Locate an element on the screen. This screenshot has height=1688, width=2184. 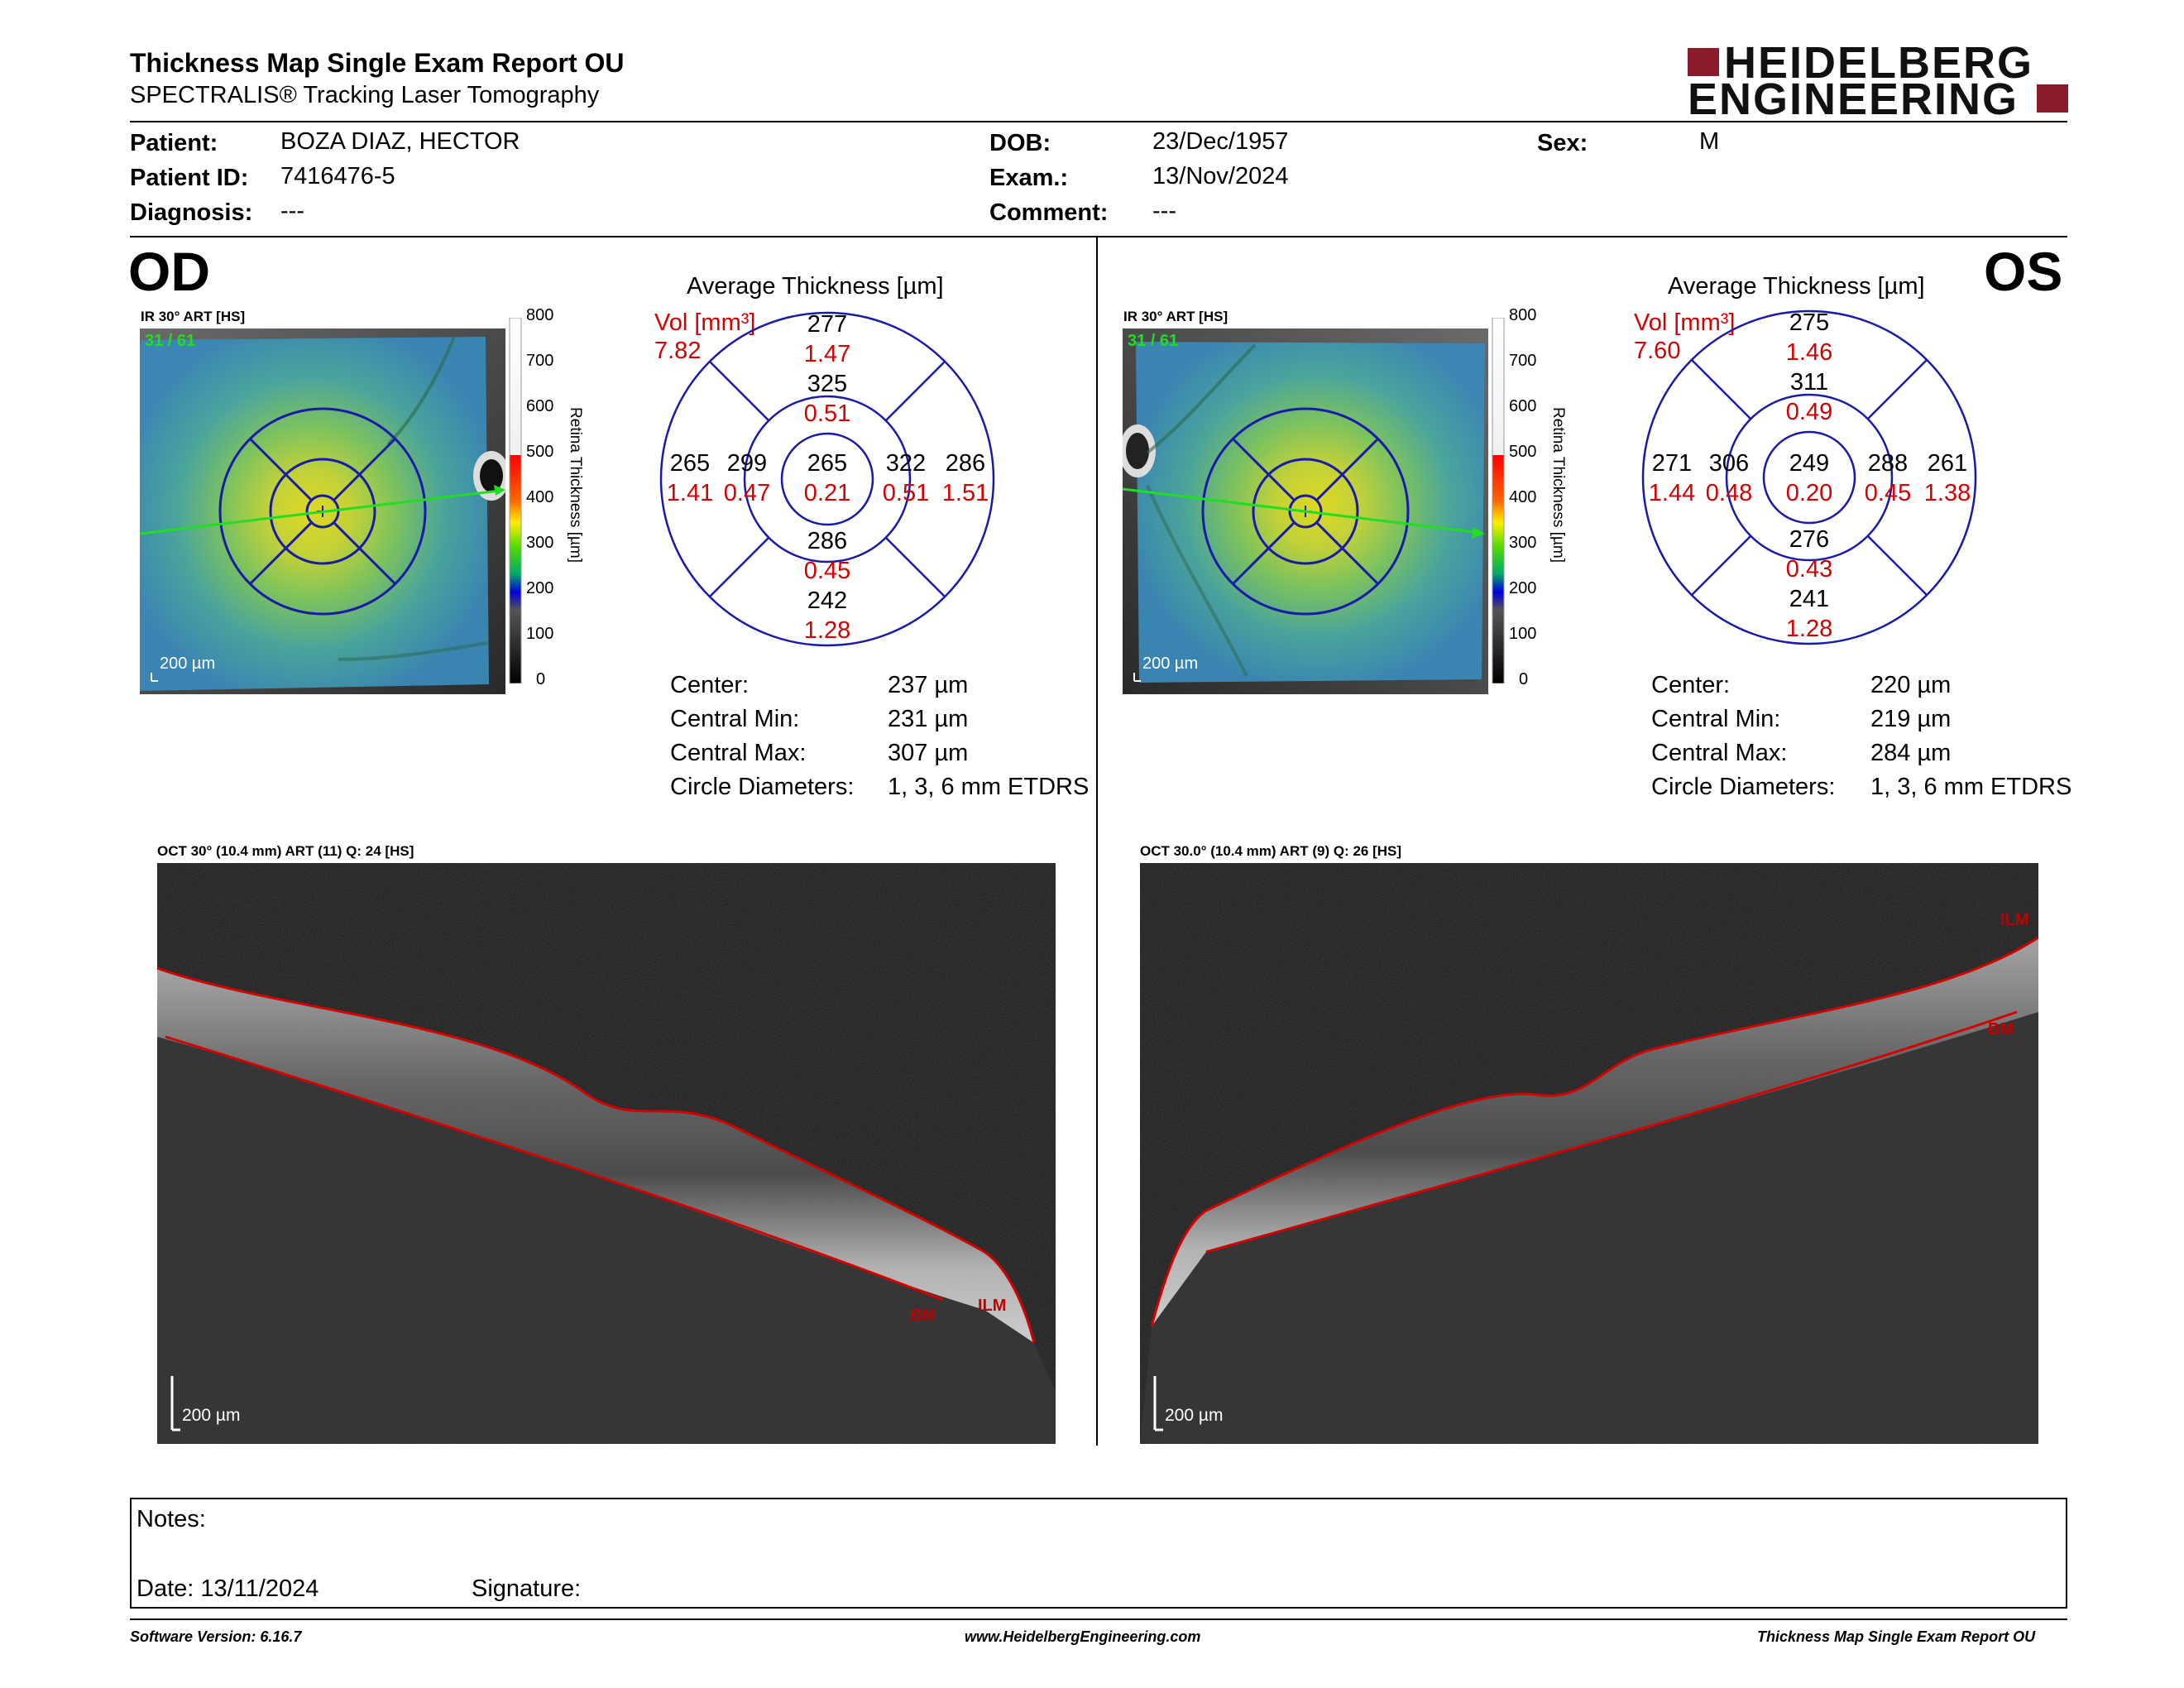
os-outer-sup-thick: 275 is located at coordinates (1809, 322).